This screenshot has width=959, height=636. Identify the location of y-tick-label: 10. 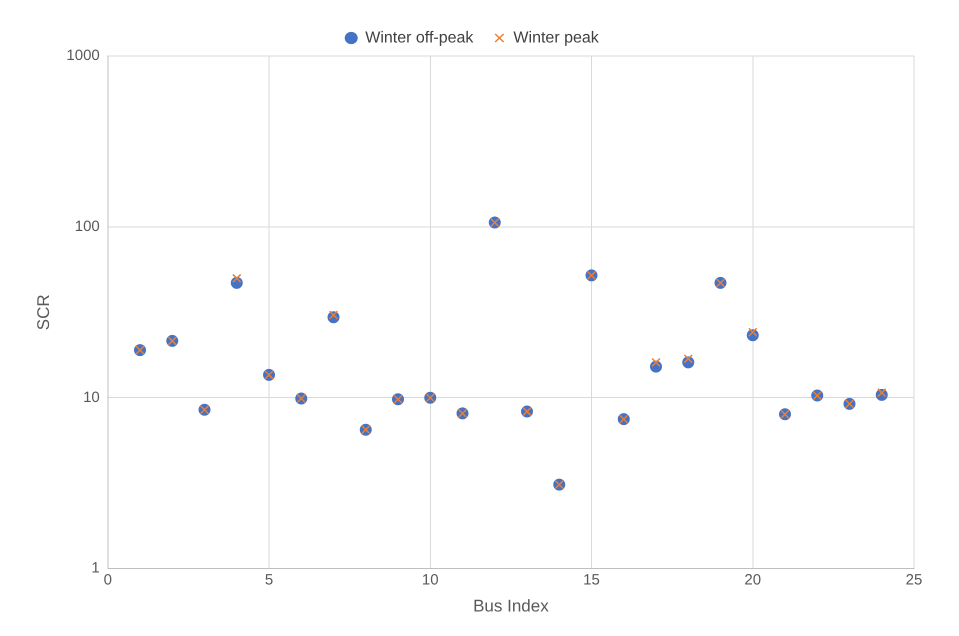
(91, 397).